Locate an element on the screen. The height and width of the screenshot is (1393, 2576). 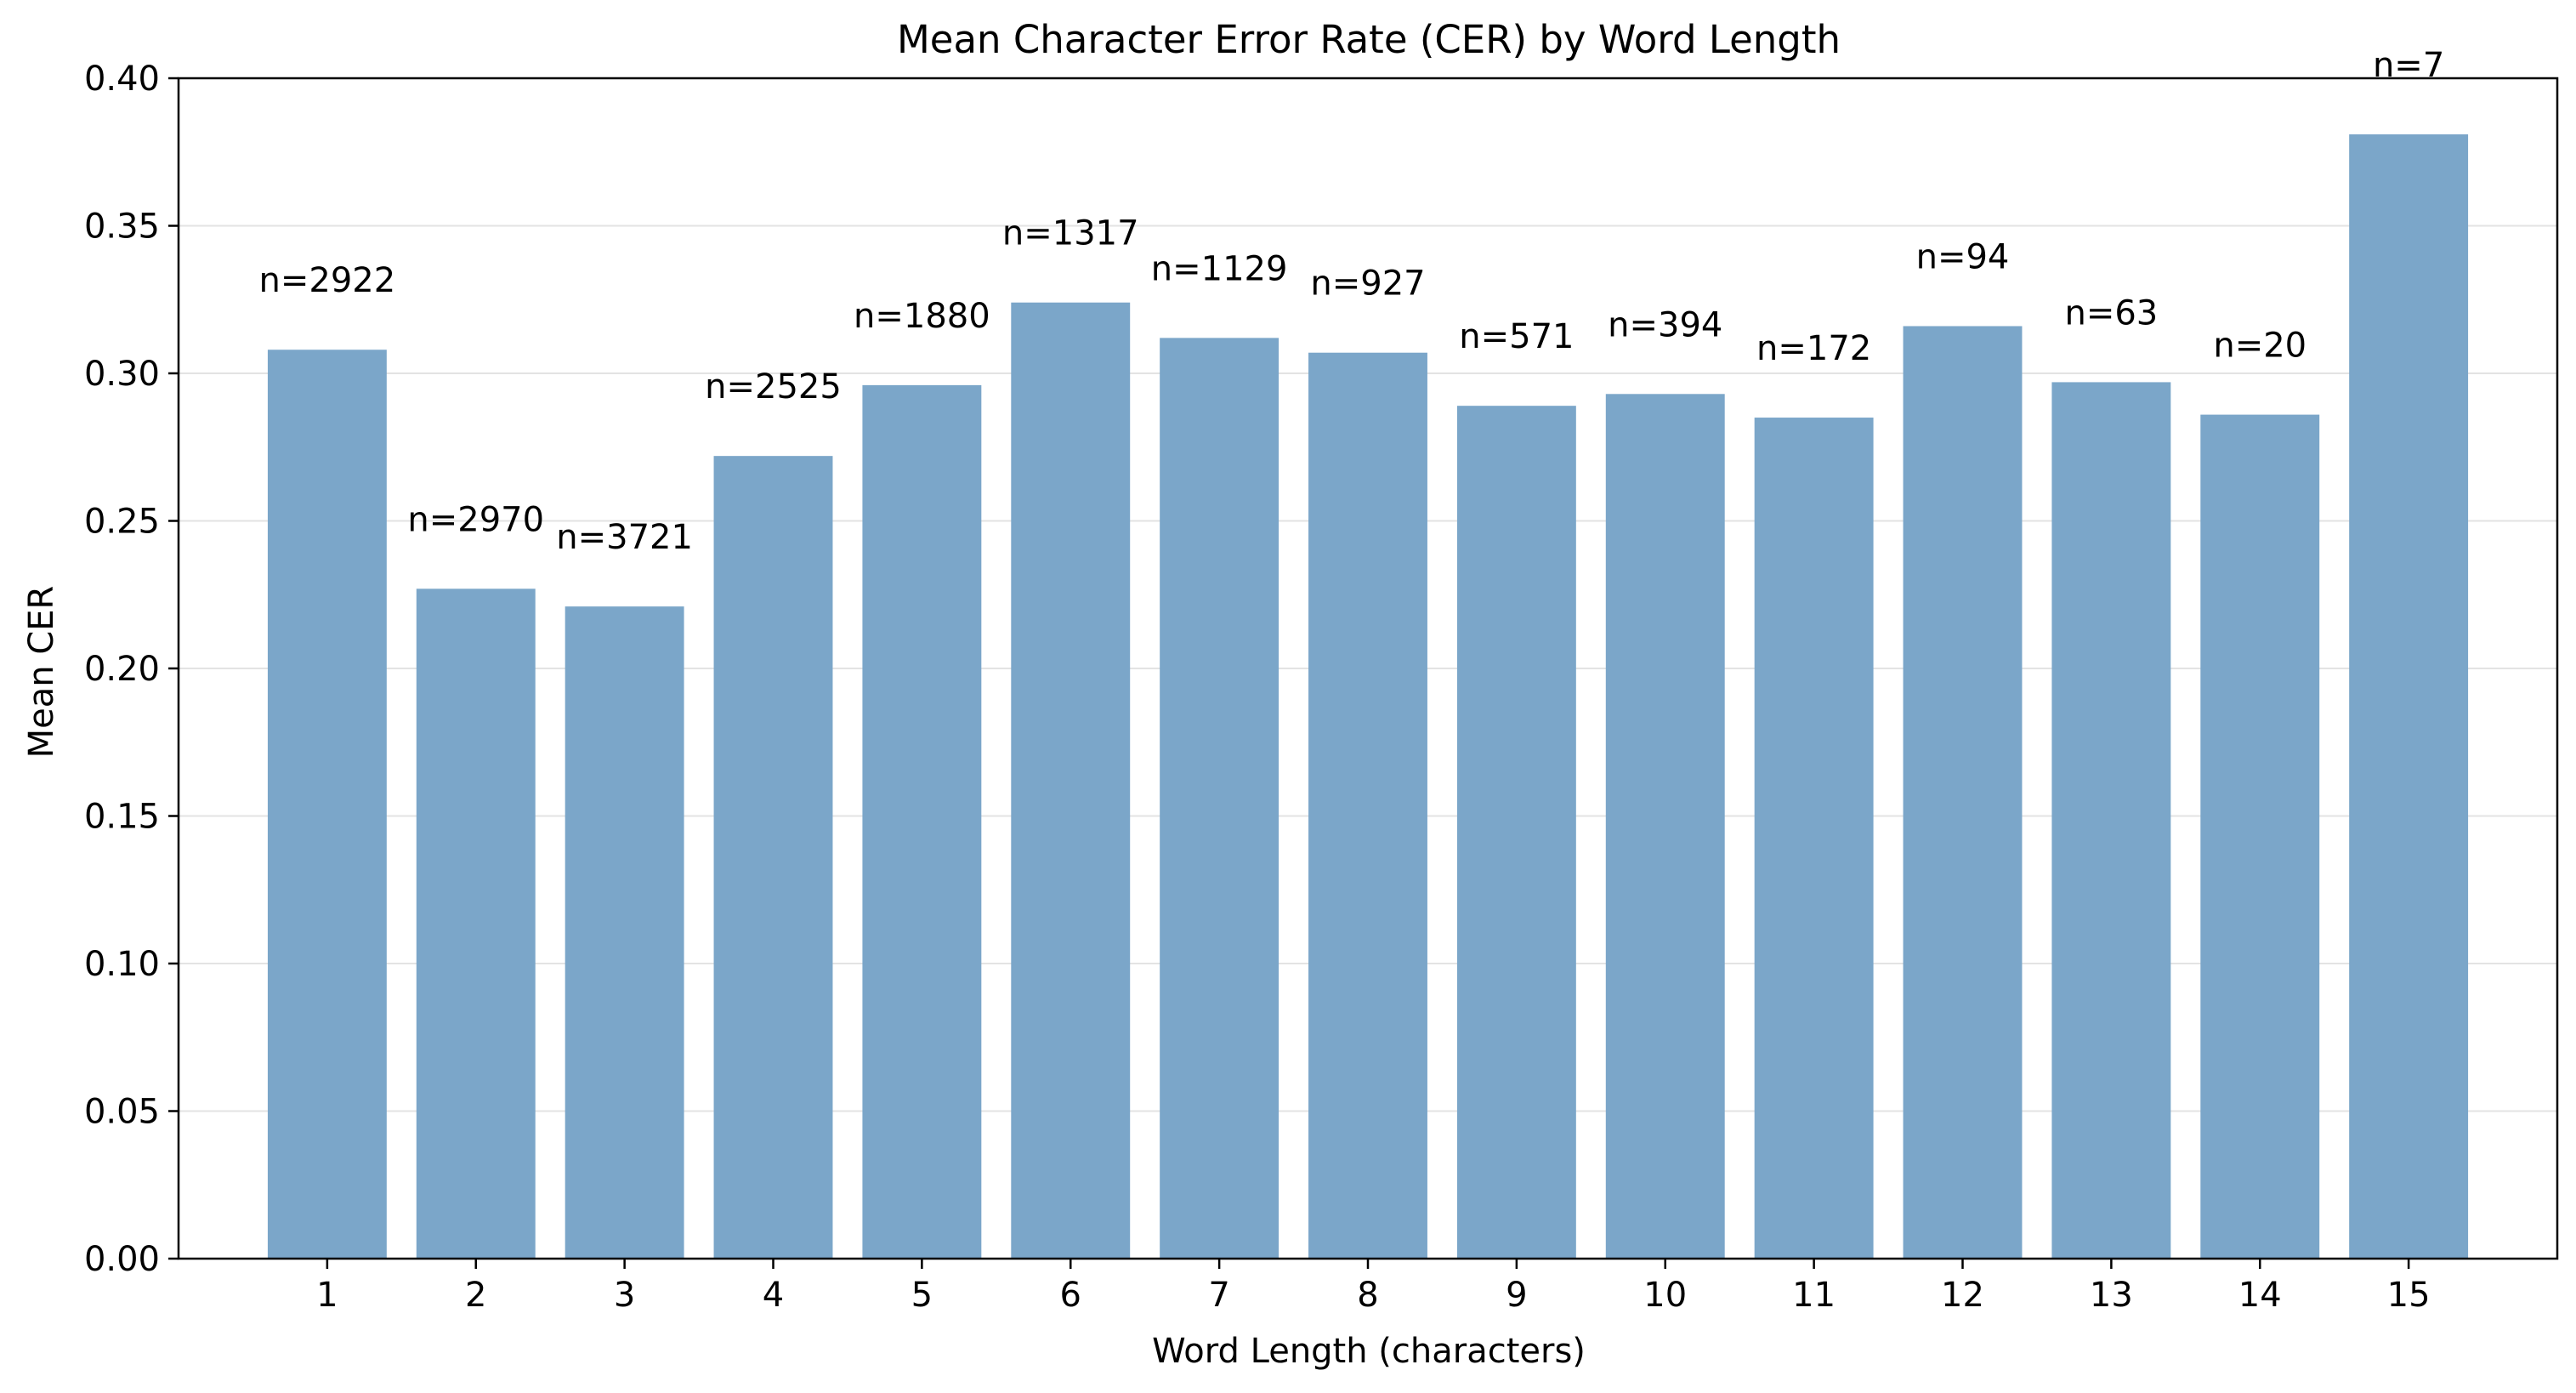
bar-value-label: n=63 is located at coordinates (2111, 313).